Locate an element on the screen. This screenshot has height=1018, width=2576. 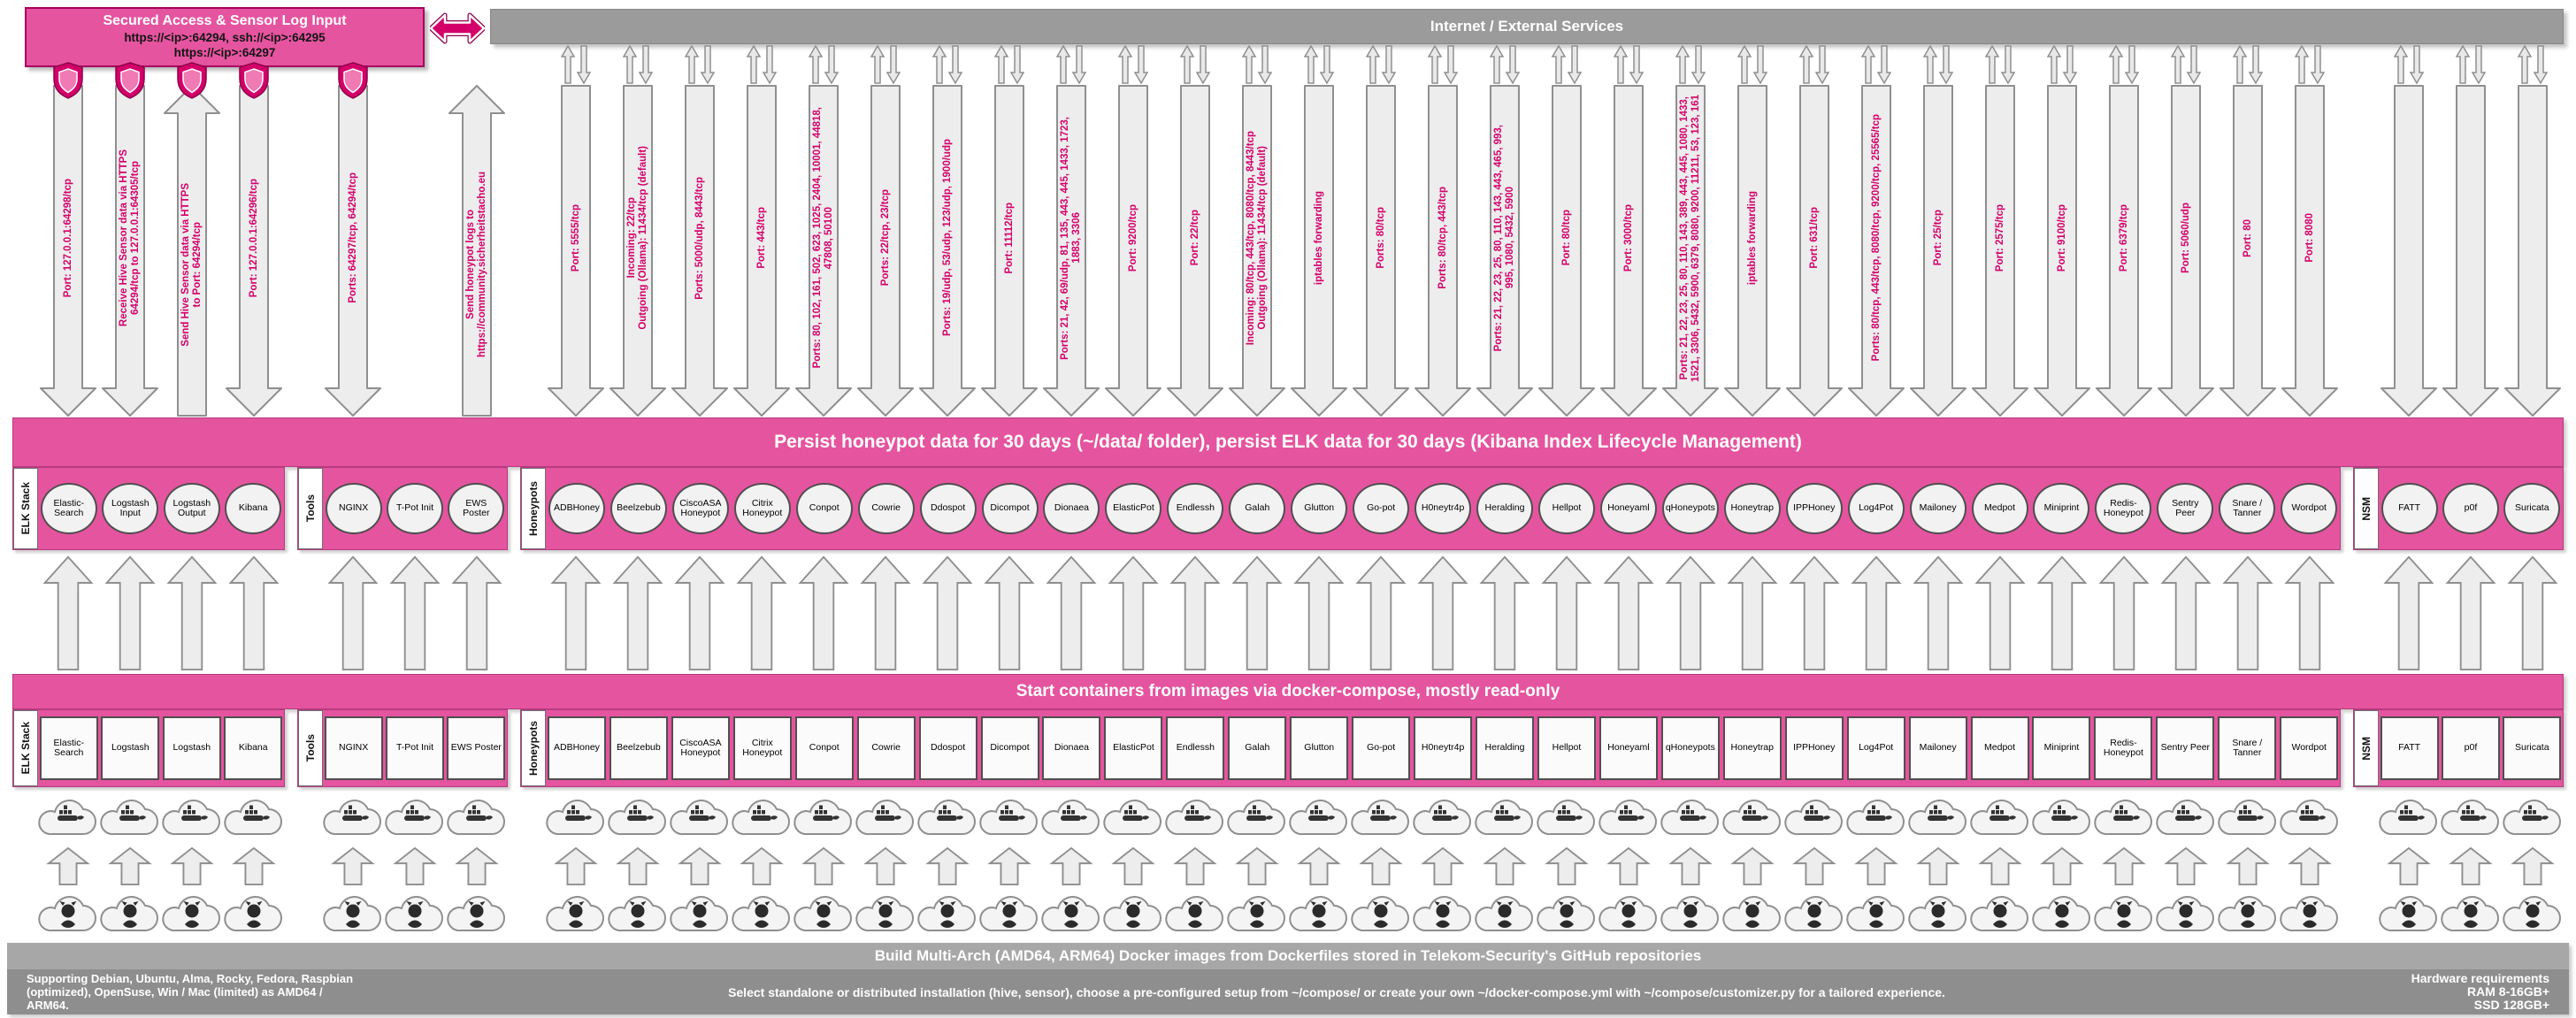
image-node-label: qHoneypots is located at coordinates (1690, 748).